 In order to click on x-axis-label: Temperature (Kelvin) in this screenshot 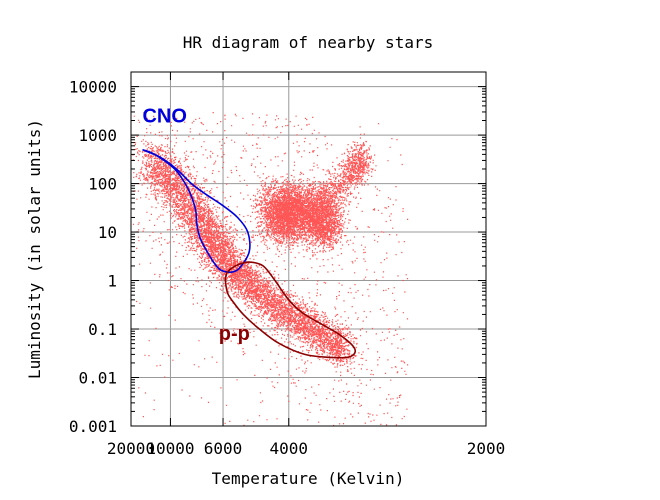, I will do `click(308, 478)`.